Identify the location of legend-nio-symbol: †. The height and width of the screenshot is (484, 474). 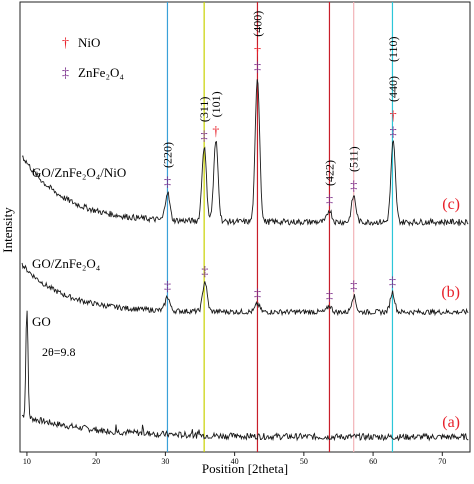
(65, 43).